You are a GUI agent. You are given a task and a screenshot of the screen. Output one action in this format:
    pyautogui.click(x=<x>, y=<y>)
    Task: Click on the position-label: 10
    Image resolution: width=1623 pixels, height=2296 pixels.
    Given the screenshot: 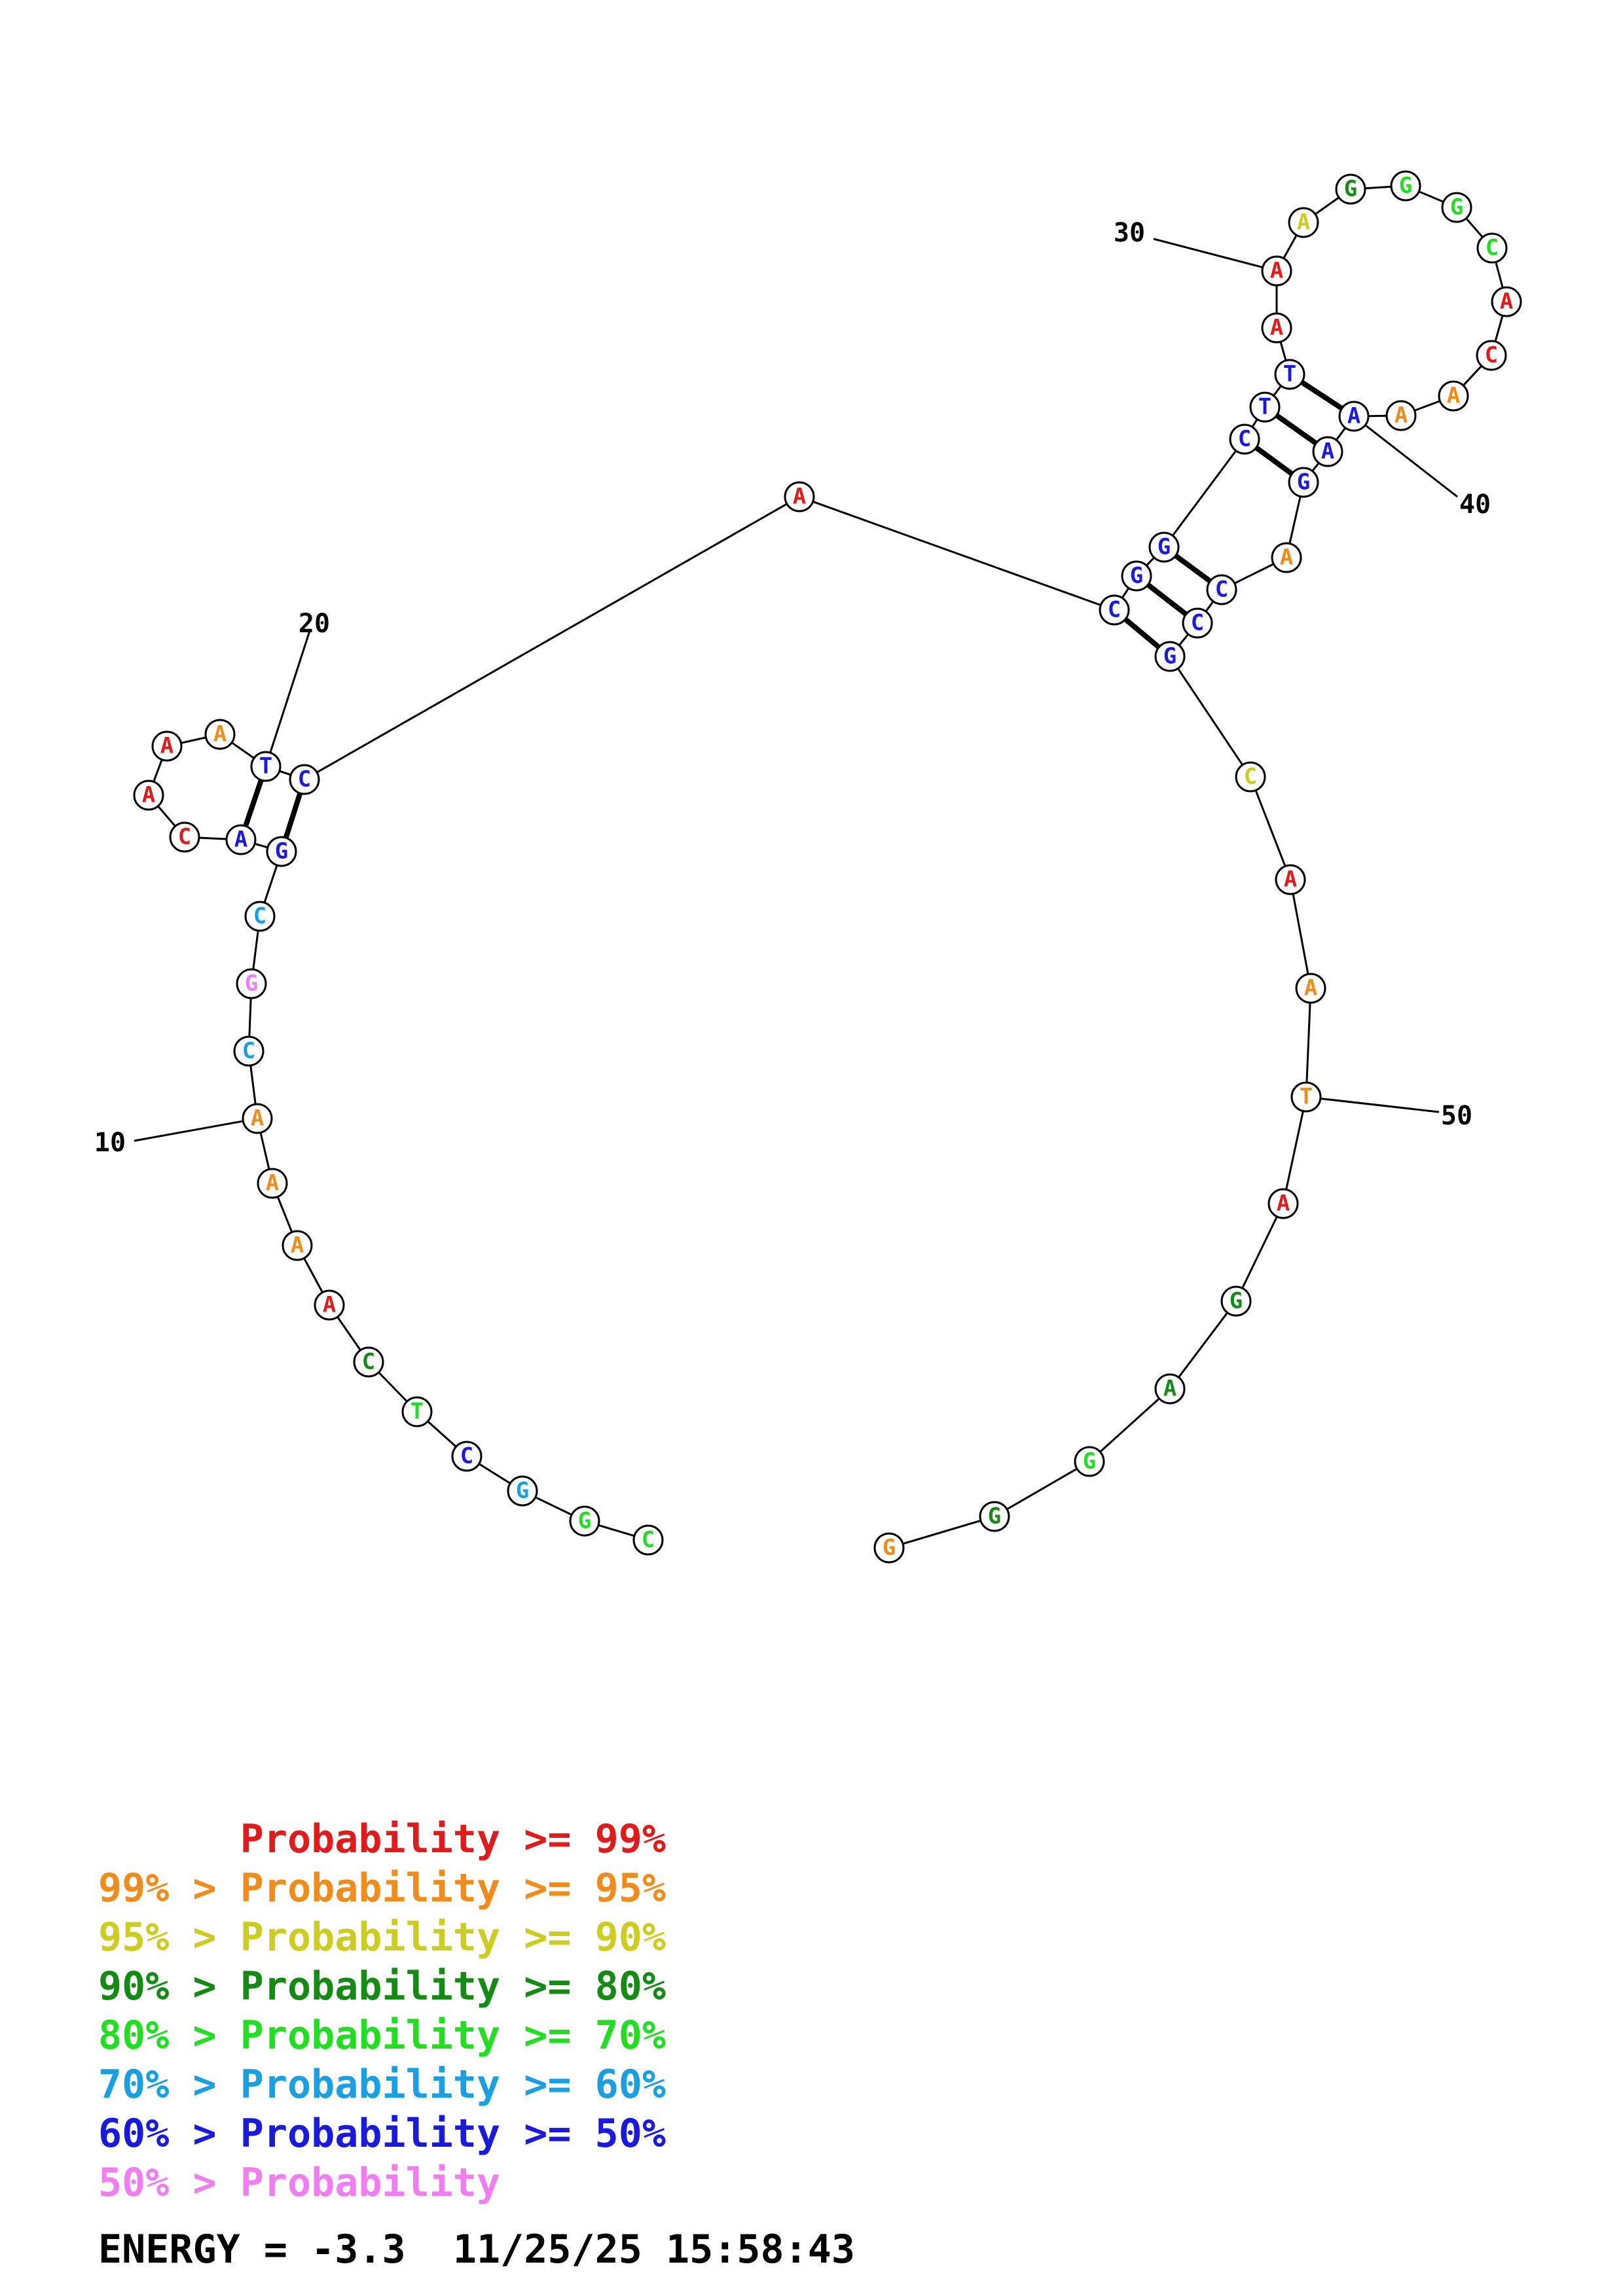 What is the action you would take?
    pyautogui.click(x=110, y=1143)
    